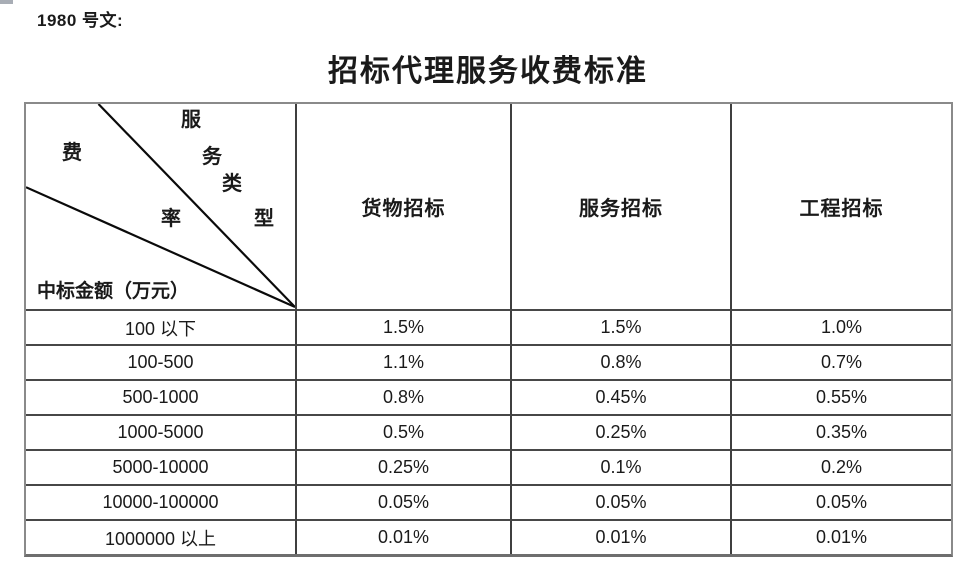 Image resolution: width=976 pixels, height=581 pixels. I want to click on fee-value: 0.2%, so click(841, 468).